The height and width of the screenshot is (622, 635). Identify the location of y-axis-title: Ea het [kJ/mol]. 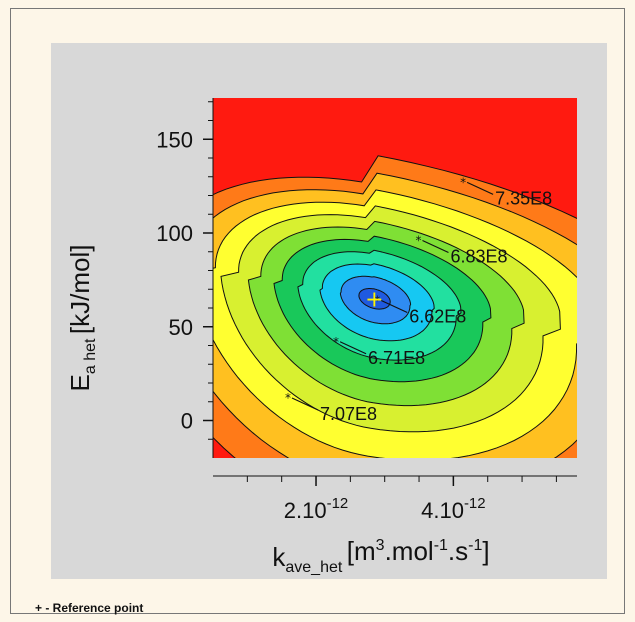
(82, 318).